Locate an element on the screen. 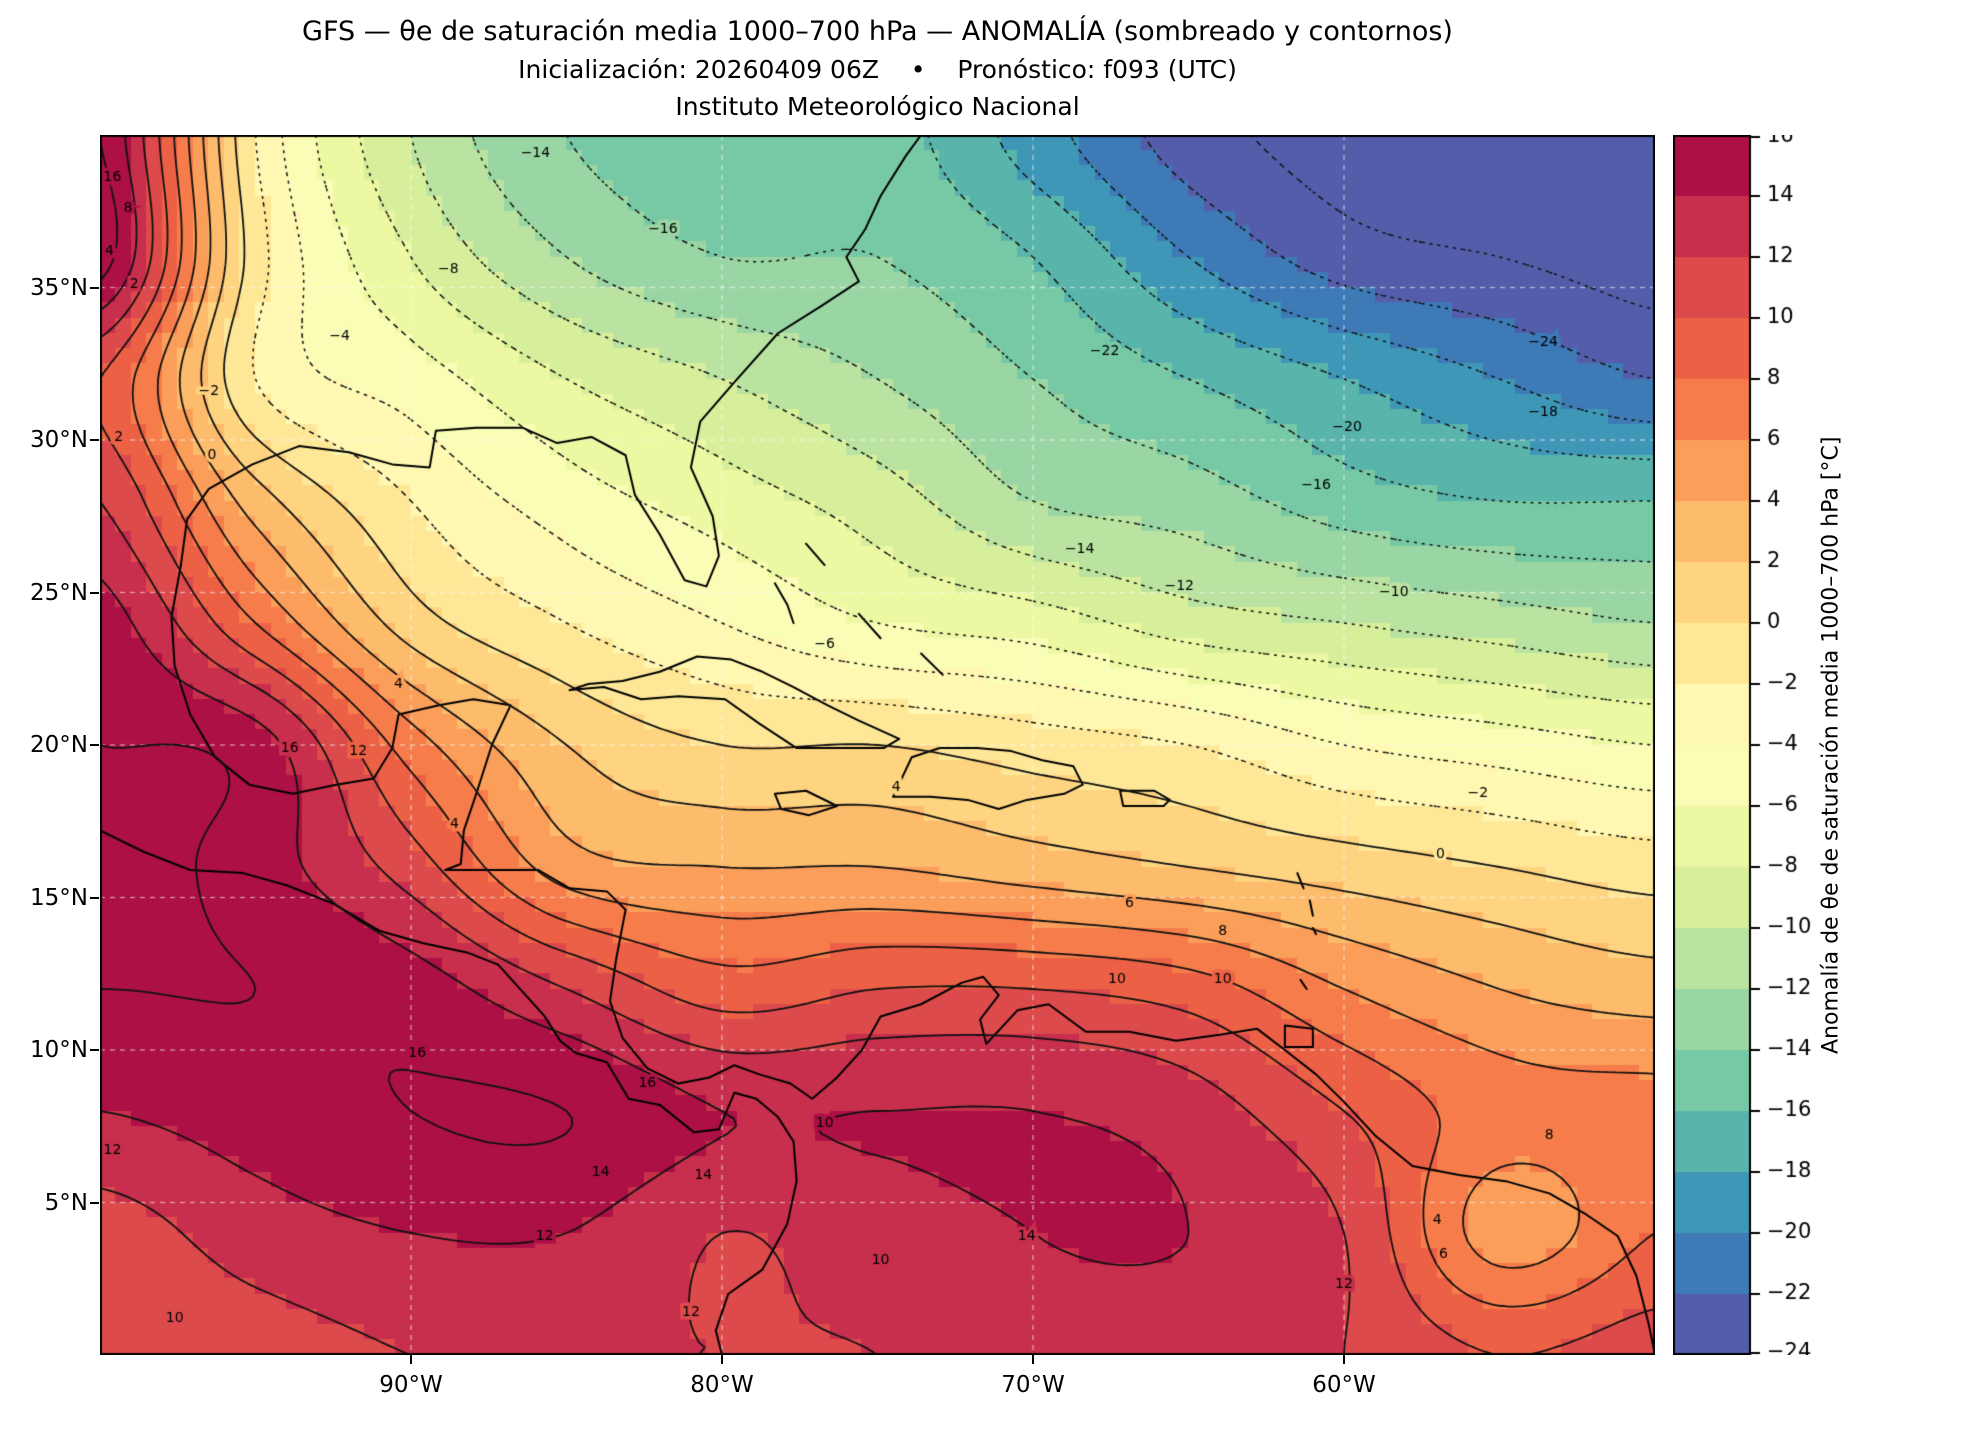  x-tick-label: 70°W is located at coordinates (1033, 1385).